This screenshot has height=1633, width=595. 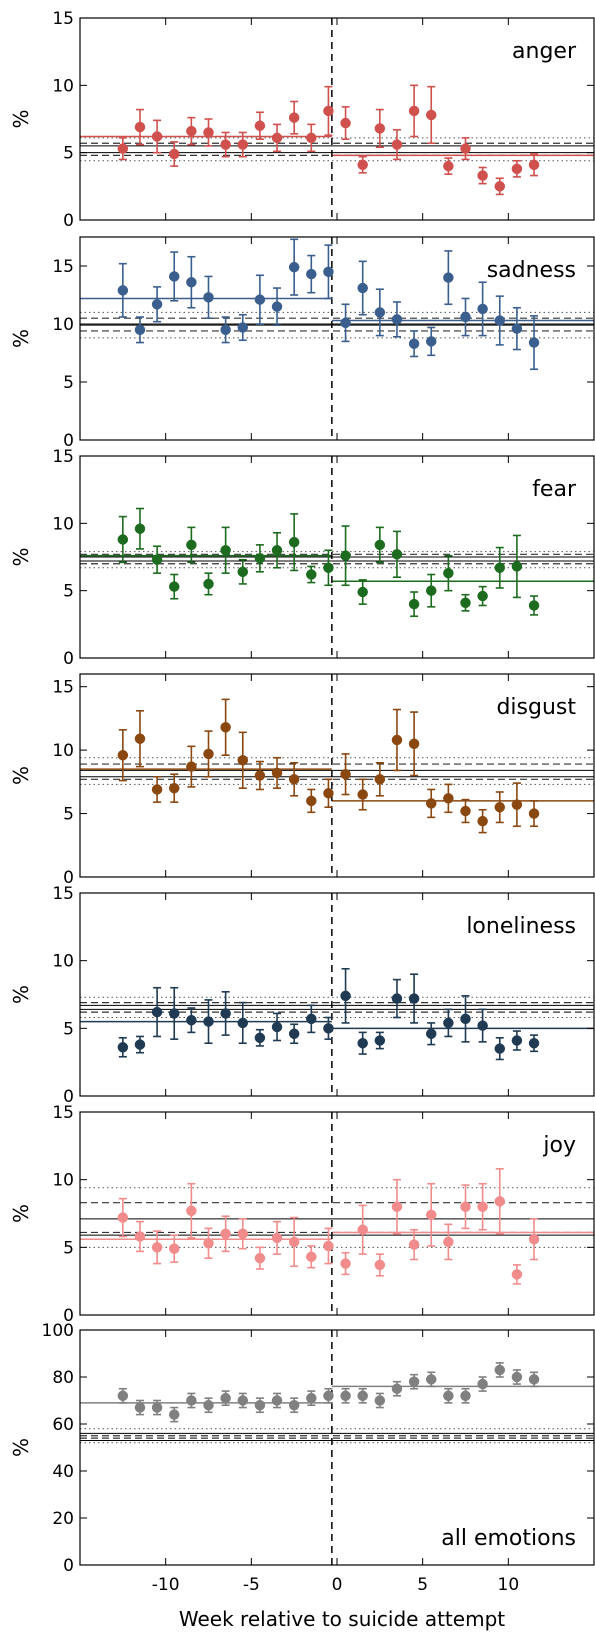 I want to click on panel-title: loneliness, so click(x=521, y=926).